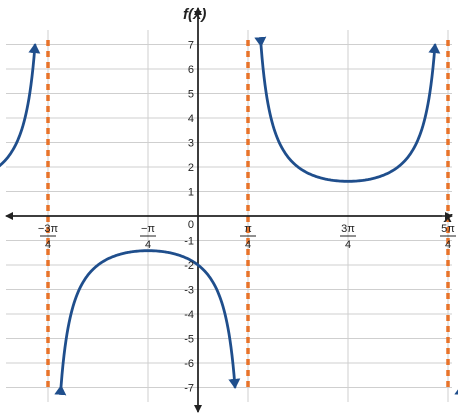 This screenshot has width=458, height=415. I want to click on y-tick-label: -4, so click(189, 315).